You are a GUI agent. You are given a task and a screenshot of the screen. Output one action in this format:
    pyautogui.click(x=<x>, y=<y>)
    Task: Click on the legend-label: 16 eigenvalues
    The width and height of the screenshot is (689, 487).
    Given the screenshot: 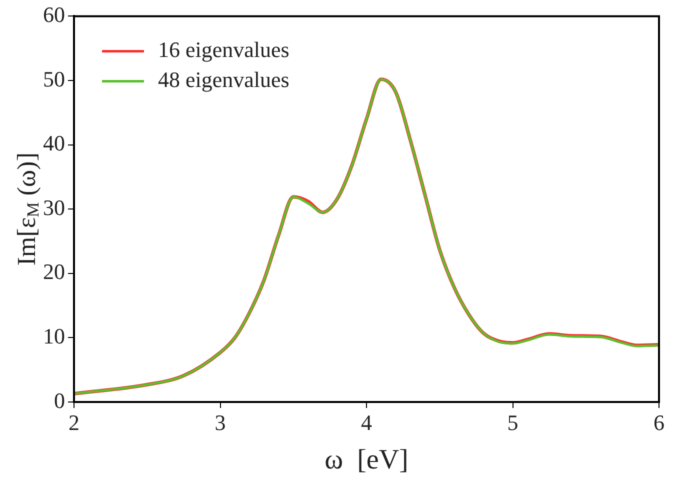 What is the action you would take?
    pyautogui.click(x=224, y=49)
    